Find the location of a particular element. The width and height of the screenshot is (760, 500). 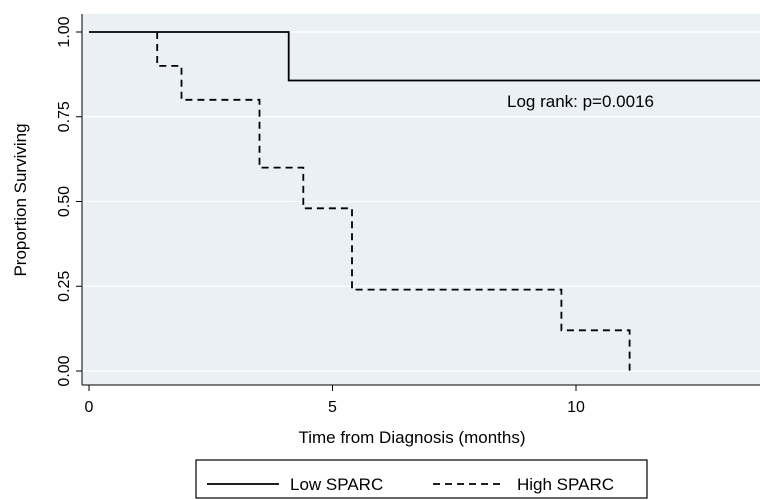

y-tick-label: 1.00 is located at coordinates (64, 31).